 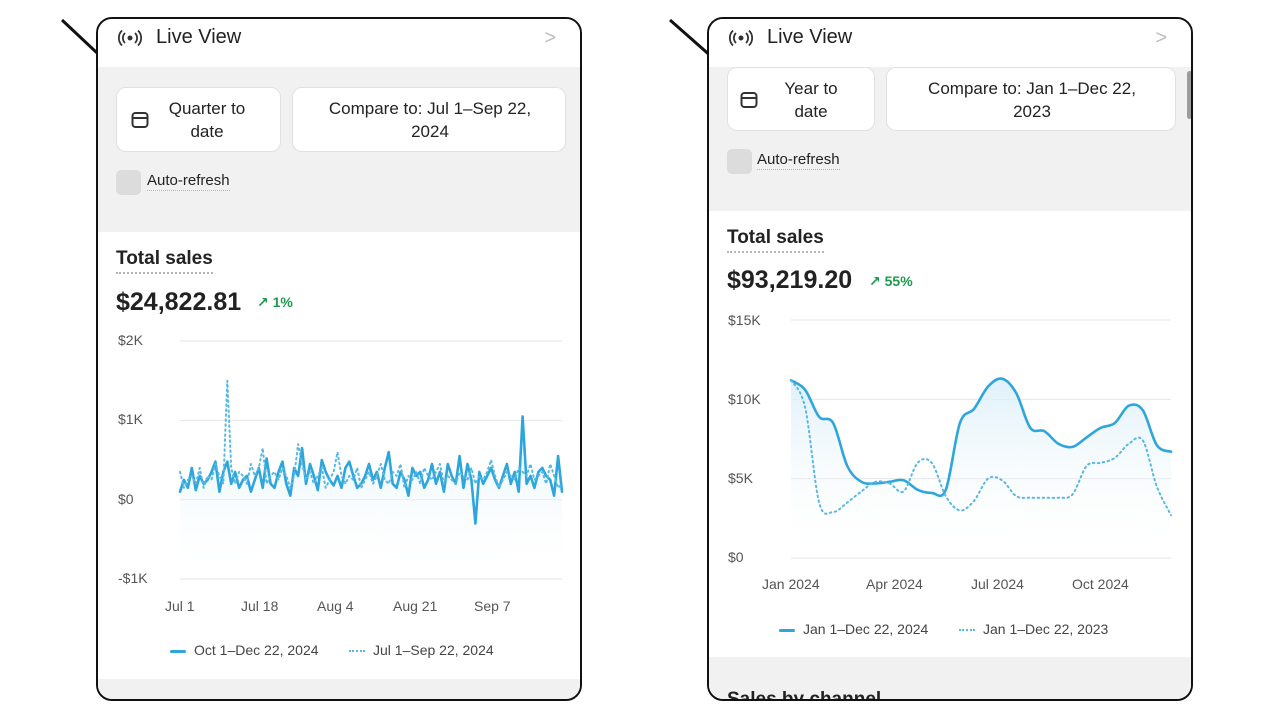 I want to click on legend-compare-label: Jan 1–Dec 22, 2023, so click(x=1046, y=629).